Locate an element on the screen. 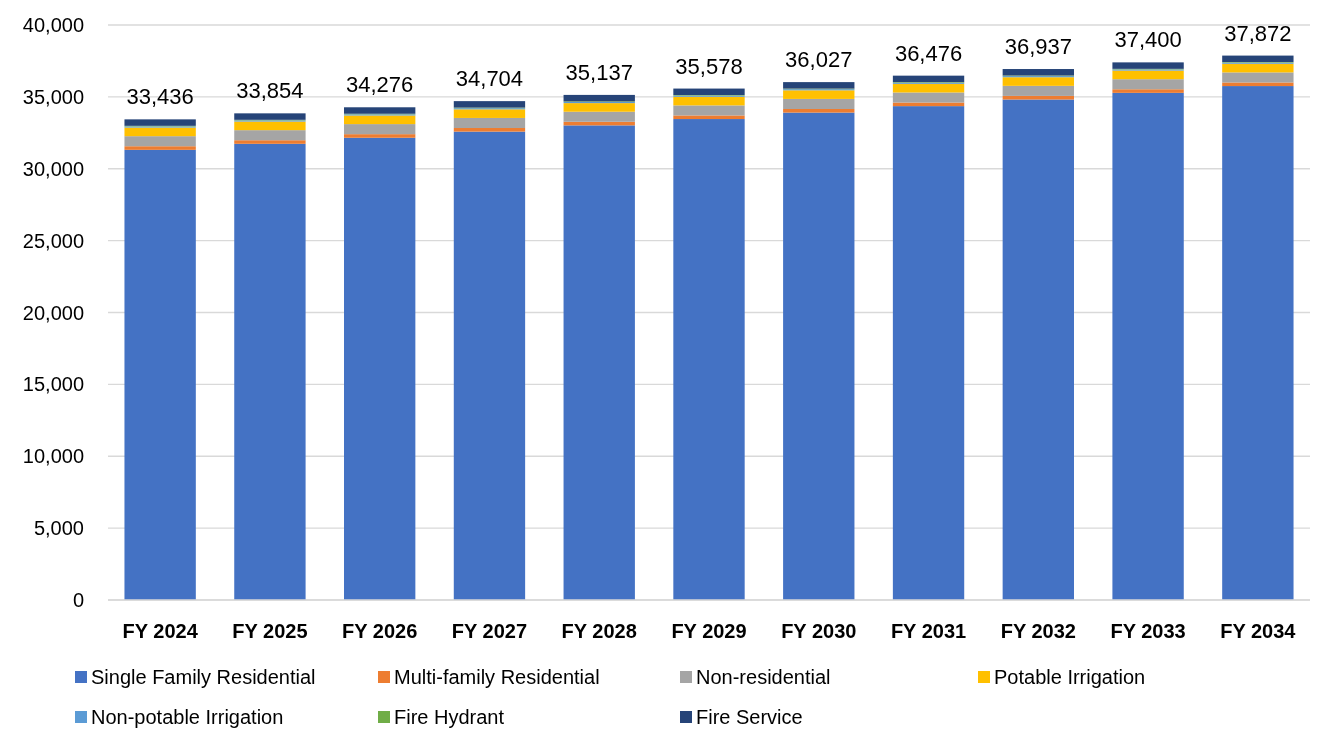 The width and height of the screenshot is (1318, 731). x-tick-label: FY 2030 is located at coordinates (819, 631).